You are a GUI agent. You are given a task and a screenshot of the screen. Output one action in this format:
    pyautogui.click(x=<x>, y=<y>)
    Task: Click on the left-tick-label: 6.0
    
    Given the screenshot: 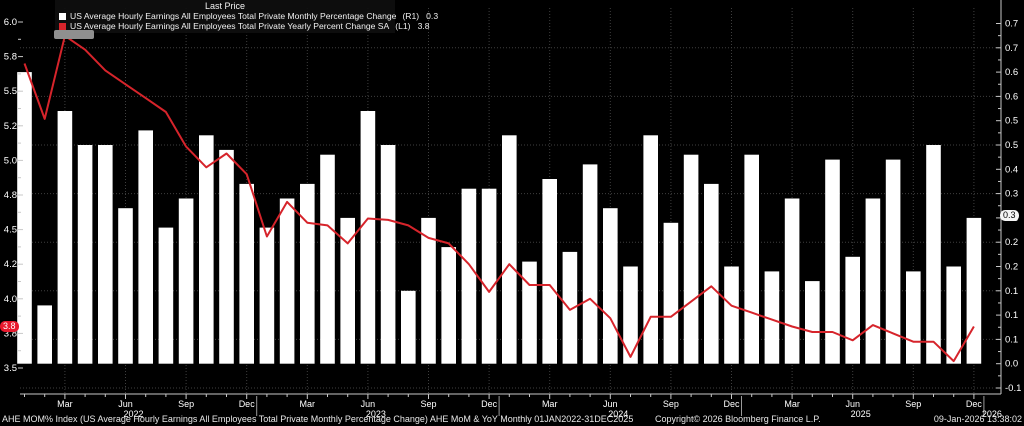 What is the action you would take?
    pyautogui.click(x=10, y=22)
    